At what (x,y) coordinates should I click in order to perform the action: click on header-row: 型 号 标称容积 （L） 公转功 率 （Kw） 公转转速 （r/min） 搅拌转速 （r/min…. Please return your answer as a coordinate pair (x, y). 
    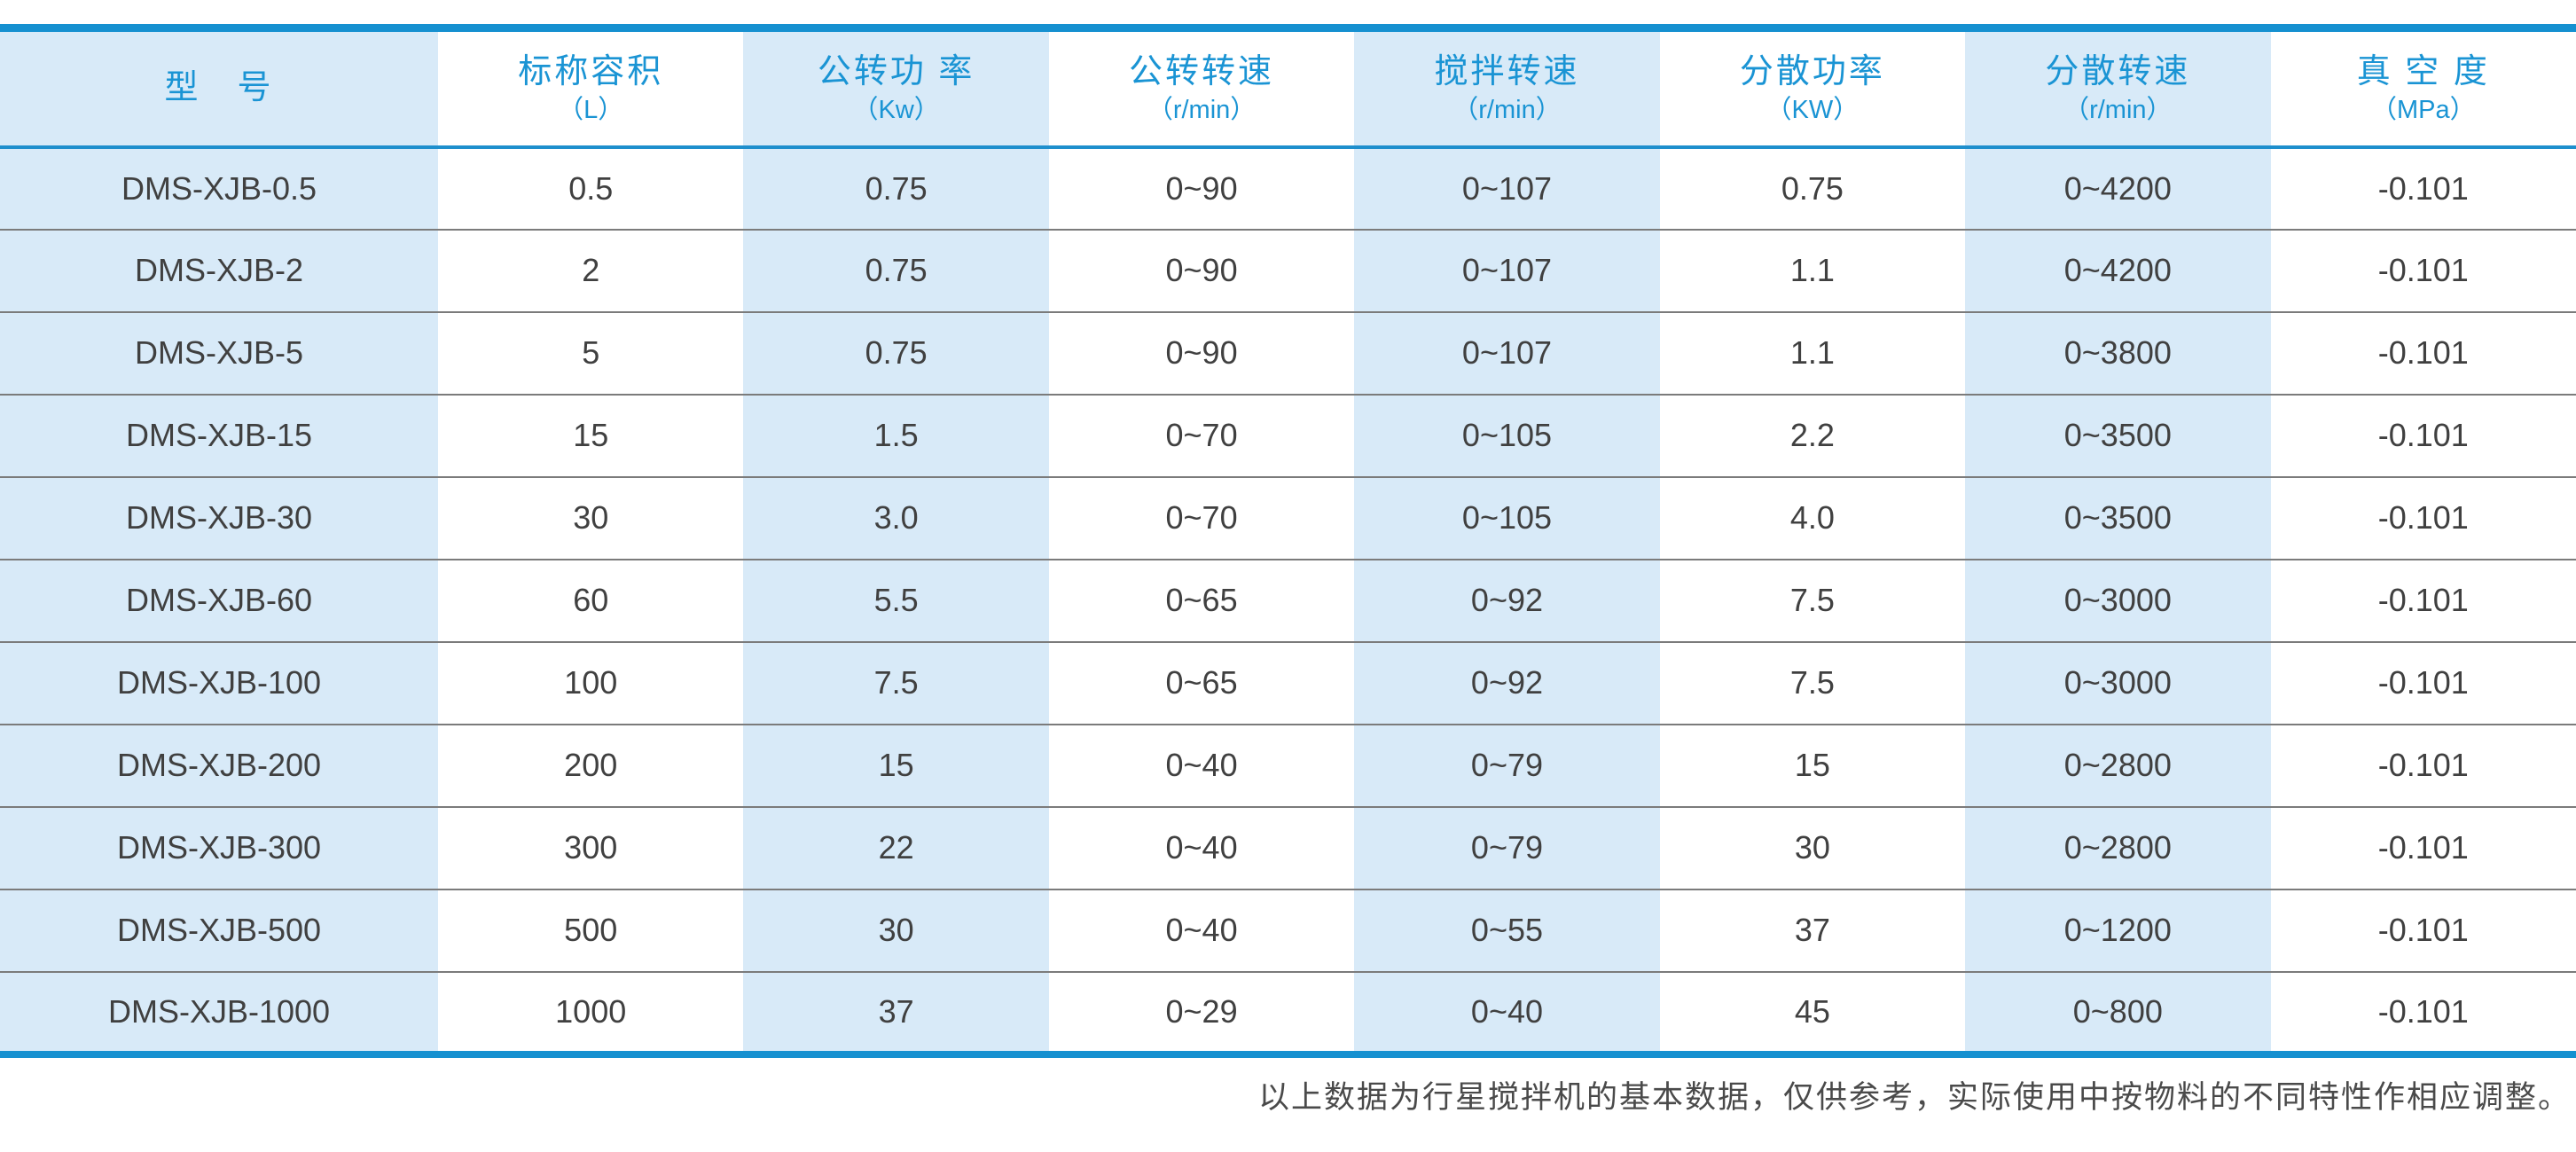
    Looking at the image, I should click on (1288, 87).